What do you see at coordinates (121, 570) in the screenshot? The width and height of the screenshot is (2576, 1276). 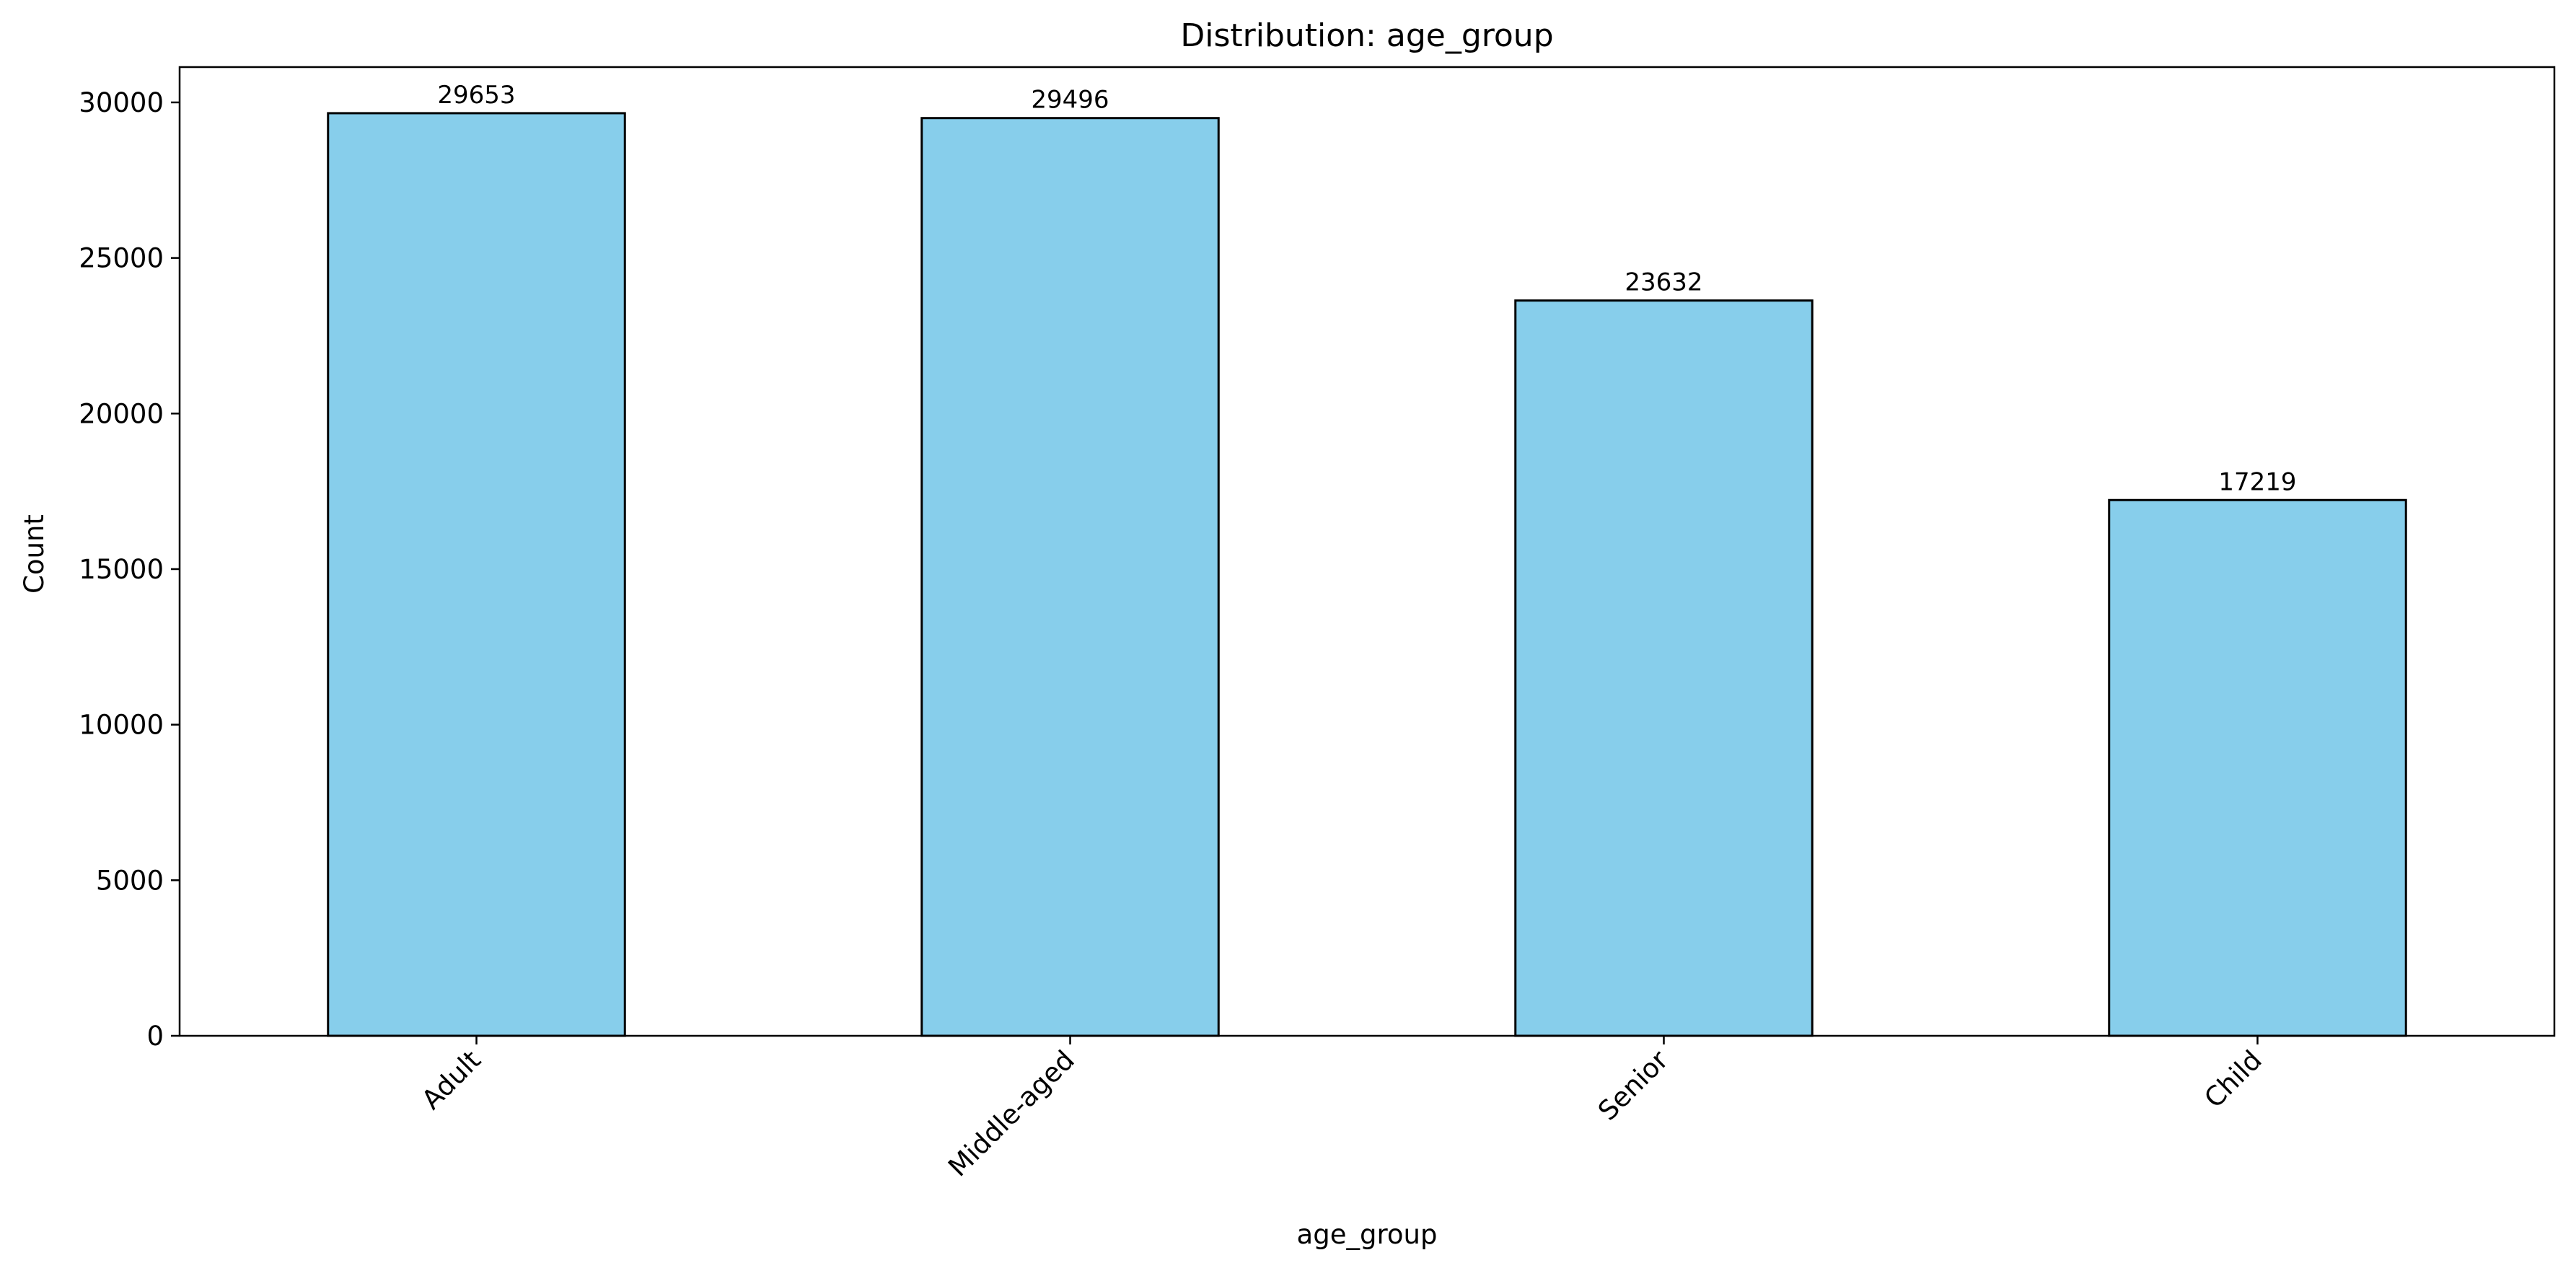 I see `y-tick-label: 15000` at bounding box center [121, 570].